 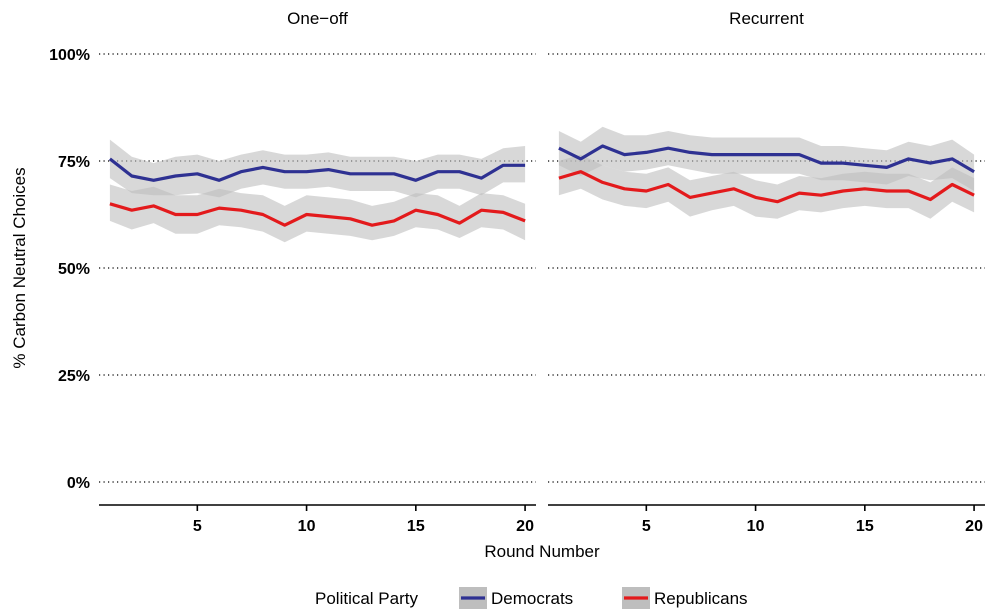 I want to click on recurrent-x-tick-label-15: 15, so click(x=865, y=526).